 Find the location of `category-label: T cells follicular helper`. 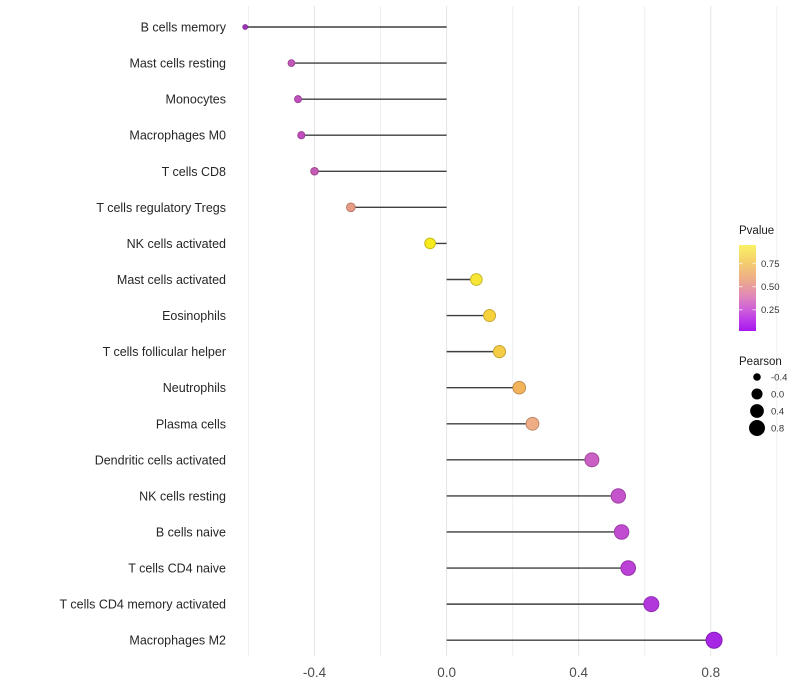

category-label: T cells follicular helper is located at coordinates (164, 352).